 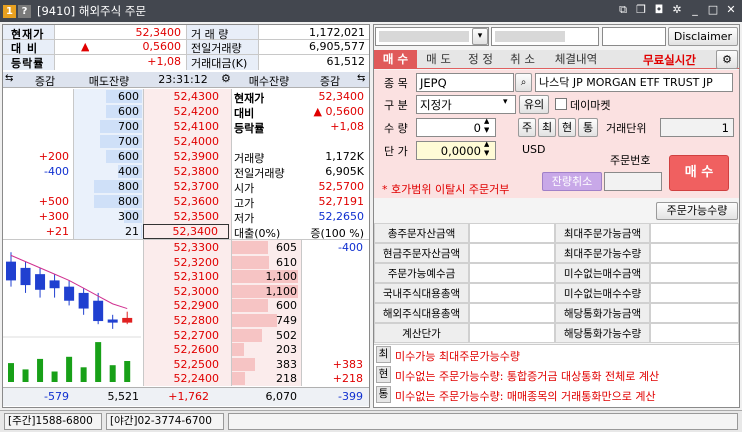 What do you see at coordinates (337, 46) in the screenshot?
I see `prev-volume-value: 6,905,577` at bounding box center [337, 46].